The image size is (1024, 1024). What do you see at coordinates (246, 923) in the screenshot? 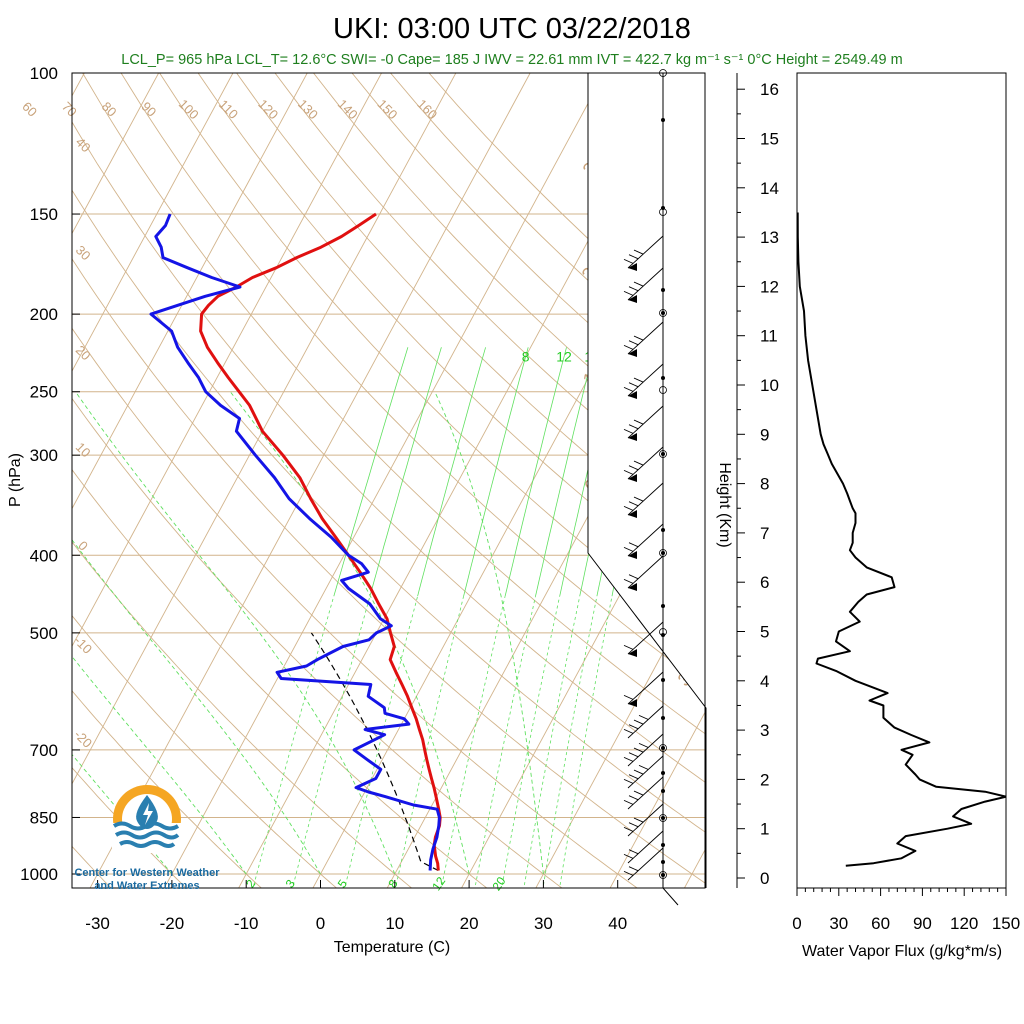
I see `temperature-tick-label: -10` at bounding box center [246, 923].